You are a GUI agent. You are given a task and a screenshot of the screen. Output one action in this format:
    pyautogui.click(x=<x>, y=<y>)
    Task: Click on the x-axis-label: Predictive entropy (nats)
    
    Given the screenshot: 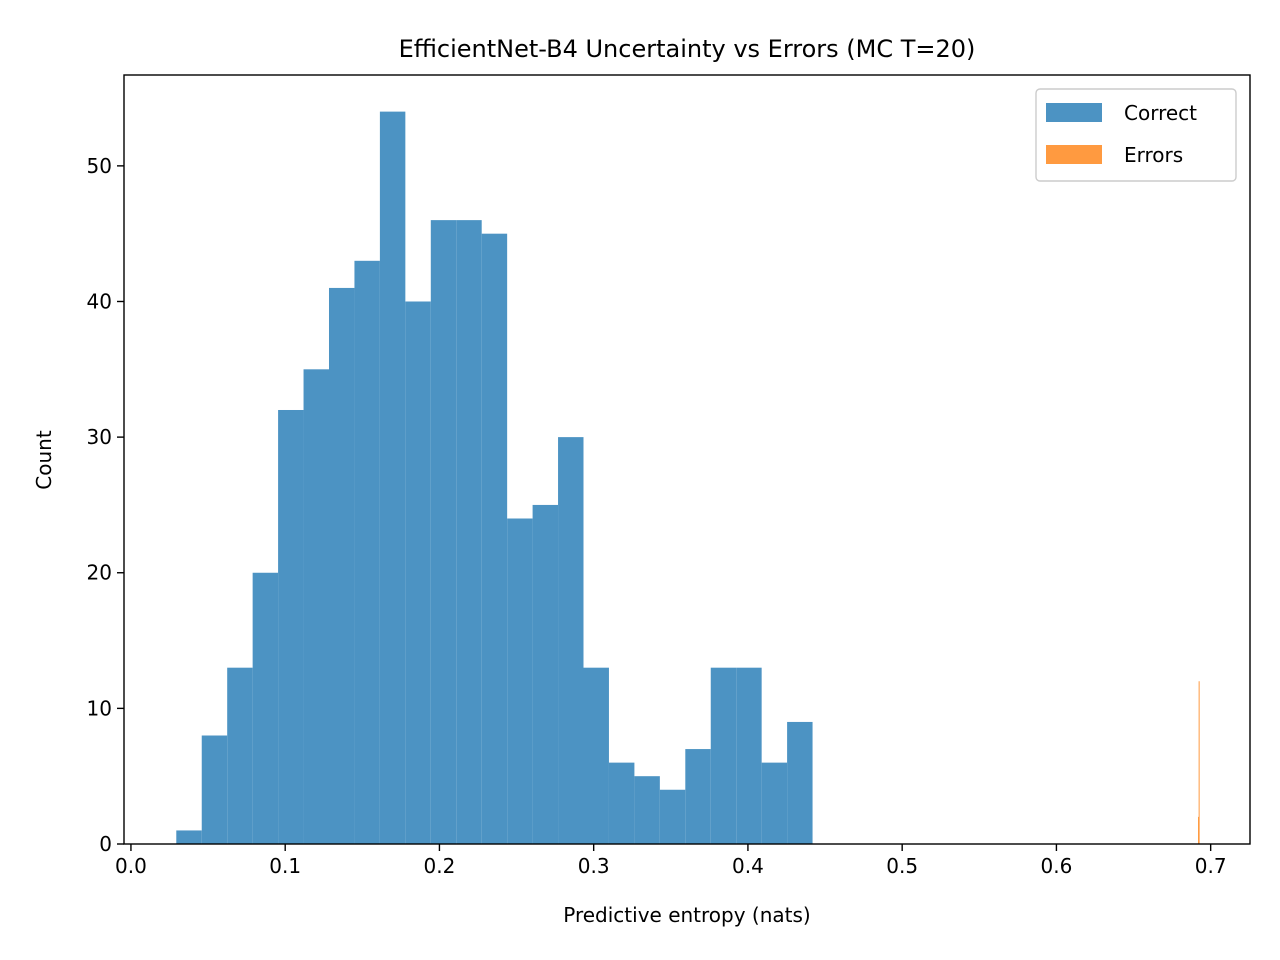 What is the action you would take?
    pyautogui.click(x=686, y=915)
    